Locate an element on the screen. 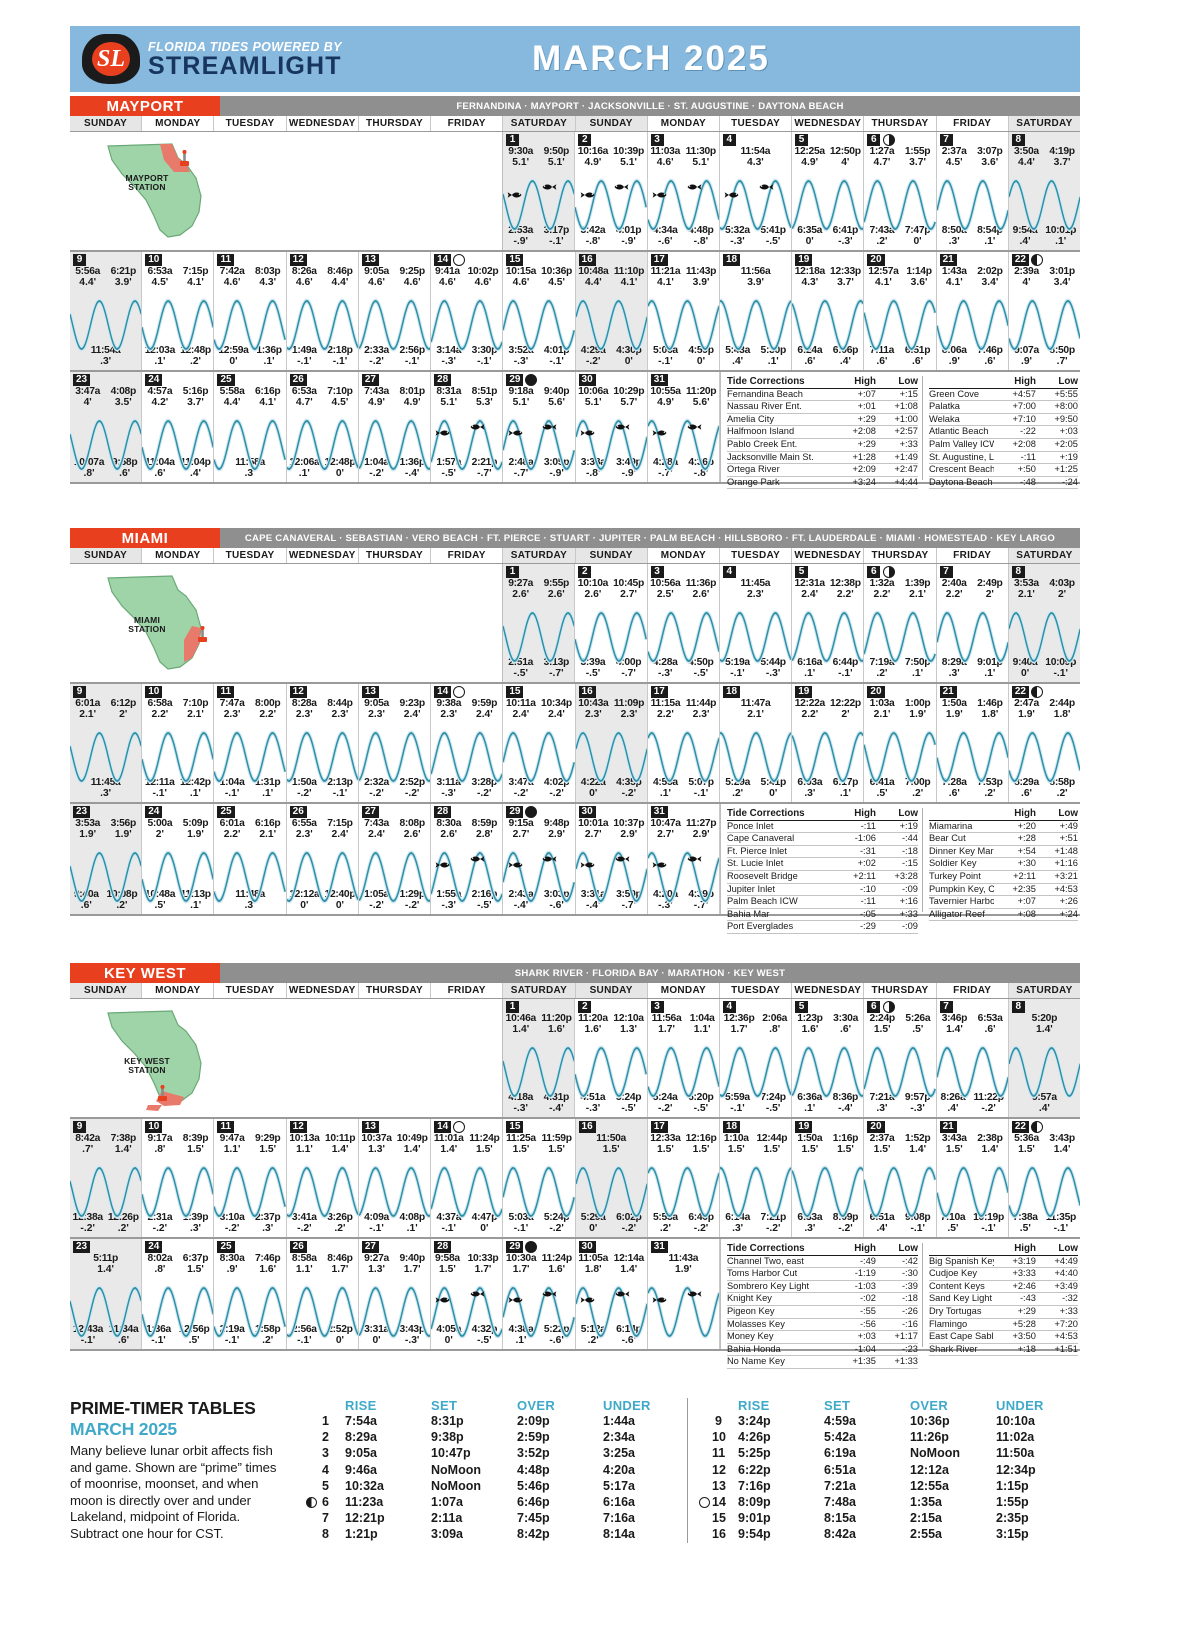 Image resolution: width=1200 pixels, height=1628 pixels. prime-timer-rise: 9:01p is located at coordinates (754, 1518).